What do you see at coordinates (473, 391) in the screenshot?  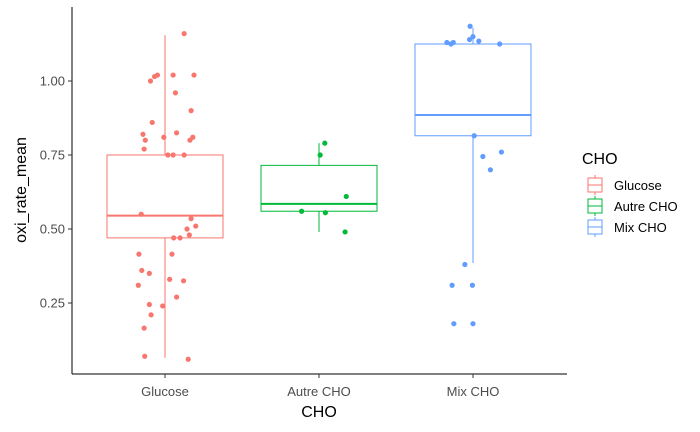 I see `x-tick-label: Mix CHO` at bounding box center [473, 391].